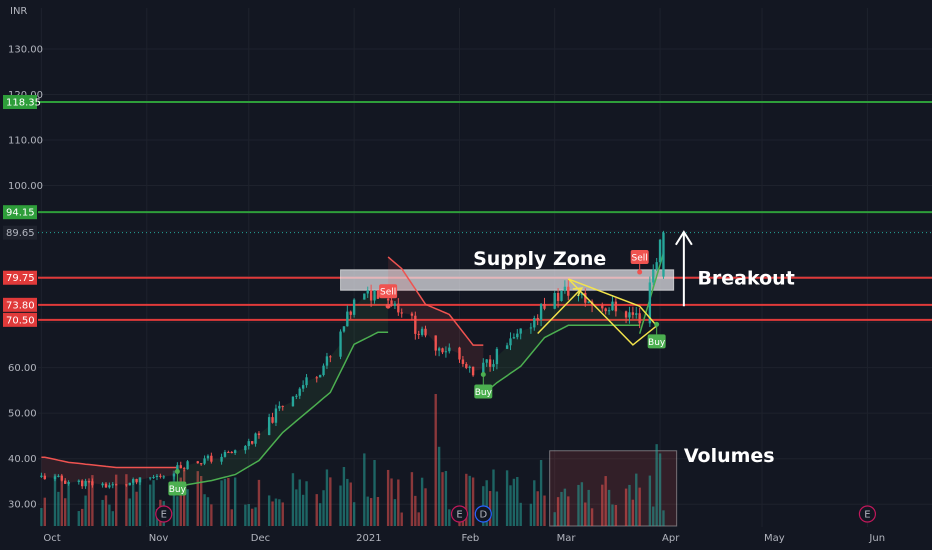 This screenshot has width=932, height=550. Describe the element at coordinates (20, 278) in the screenshot. I see `level-badge-label: 79.75` at that location.